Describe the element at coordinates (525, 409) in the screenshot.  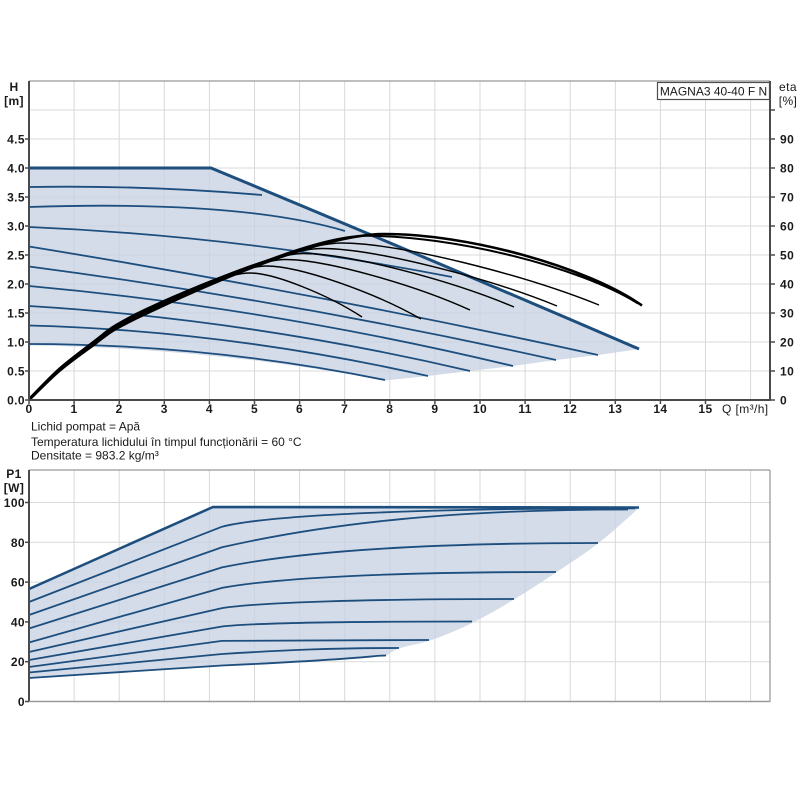
I see `svg-text: 11` at that location.